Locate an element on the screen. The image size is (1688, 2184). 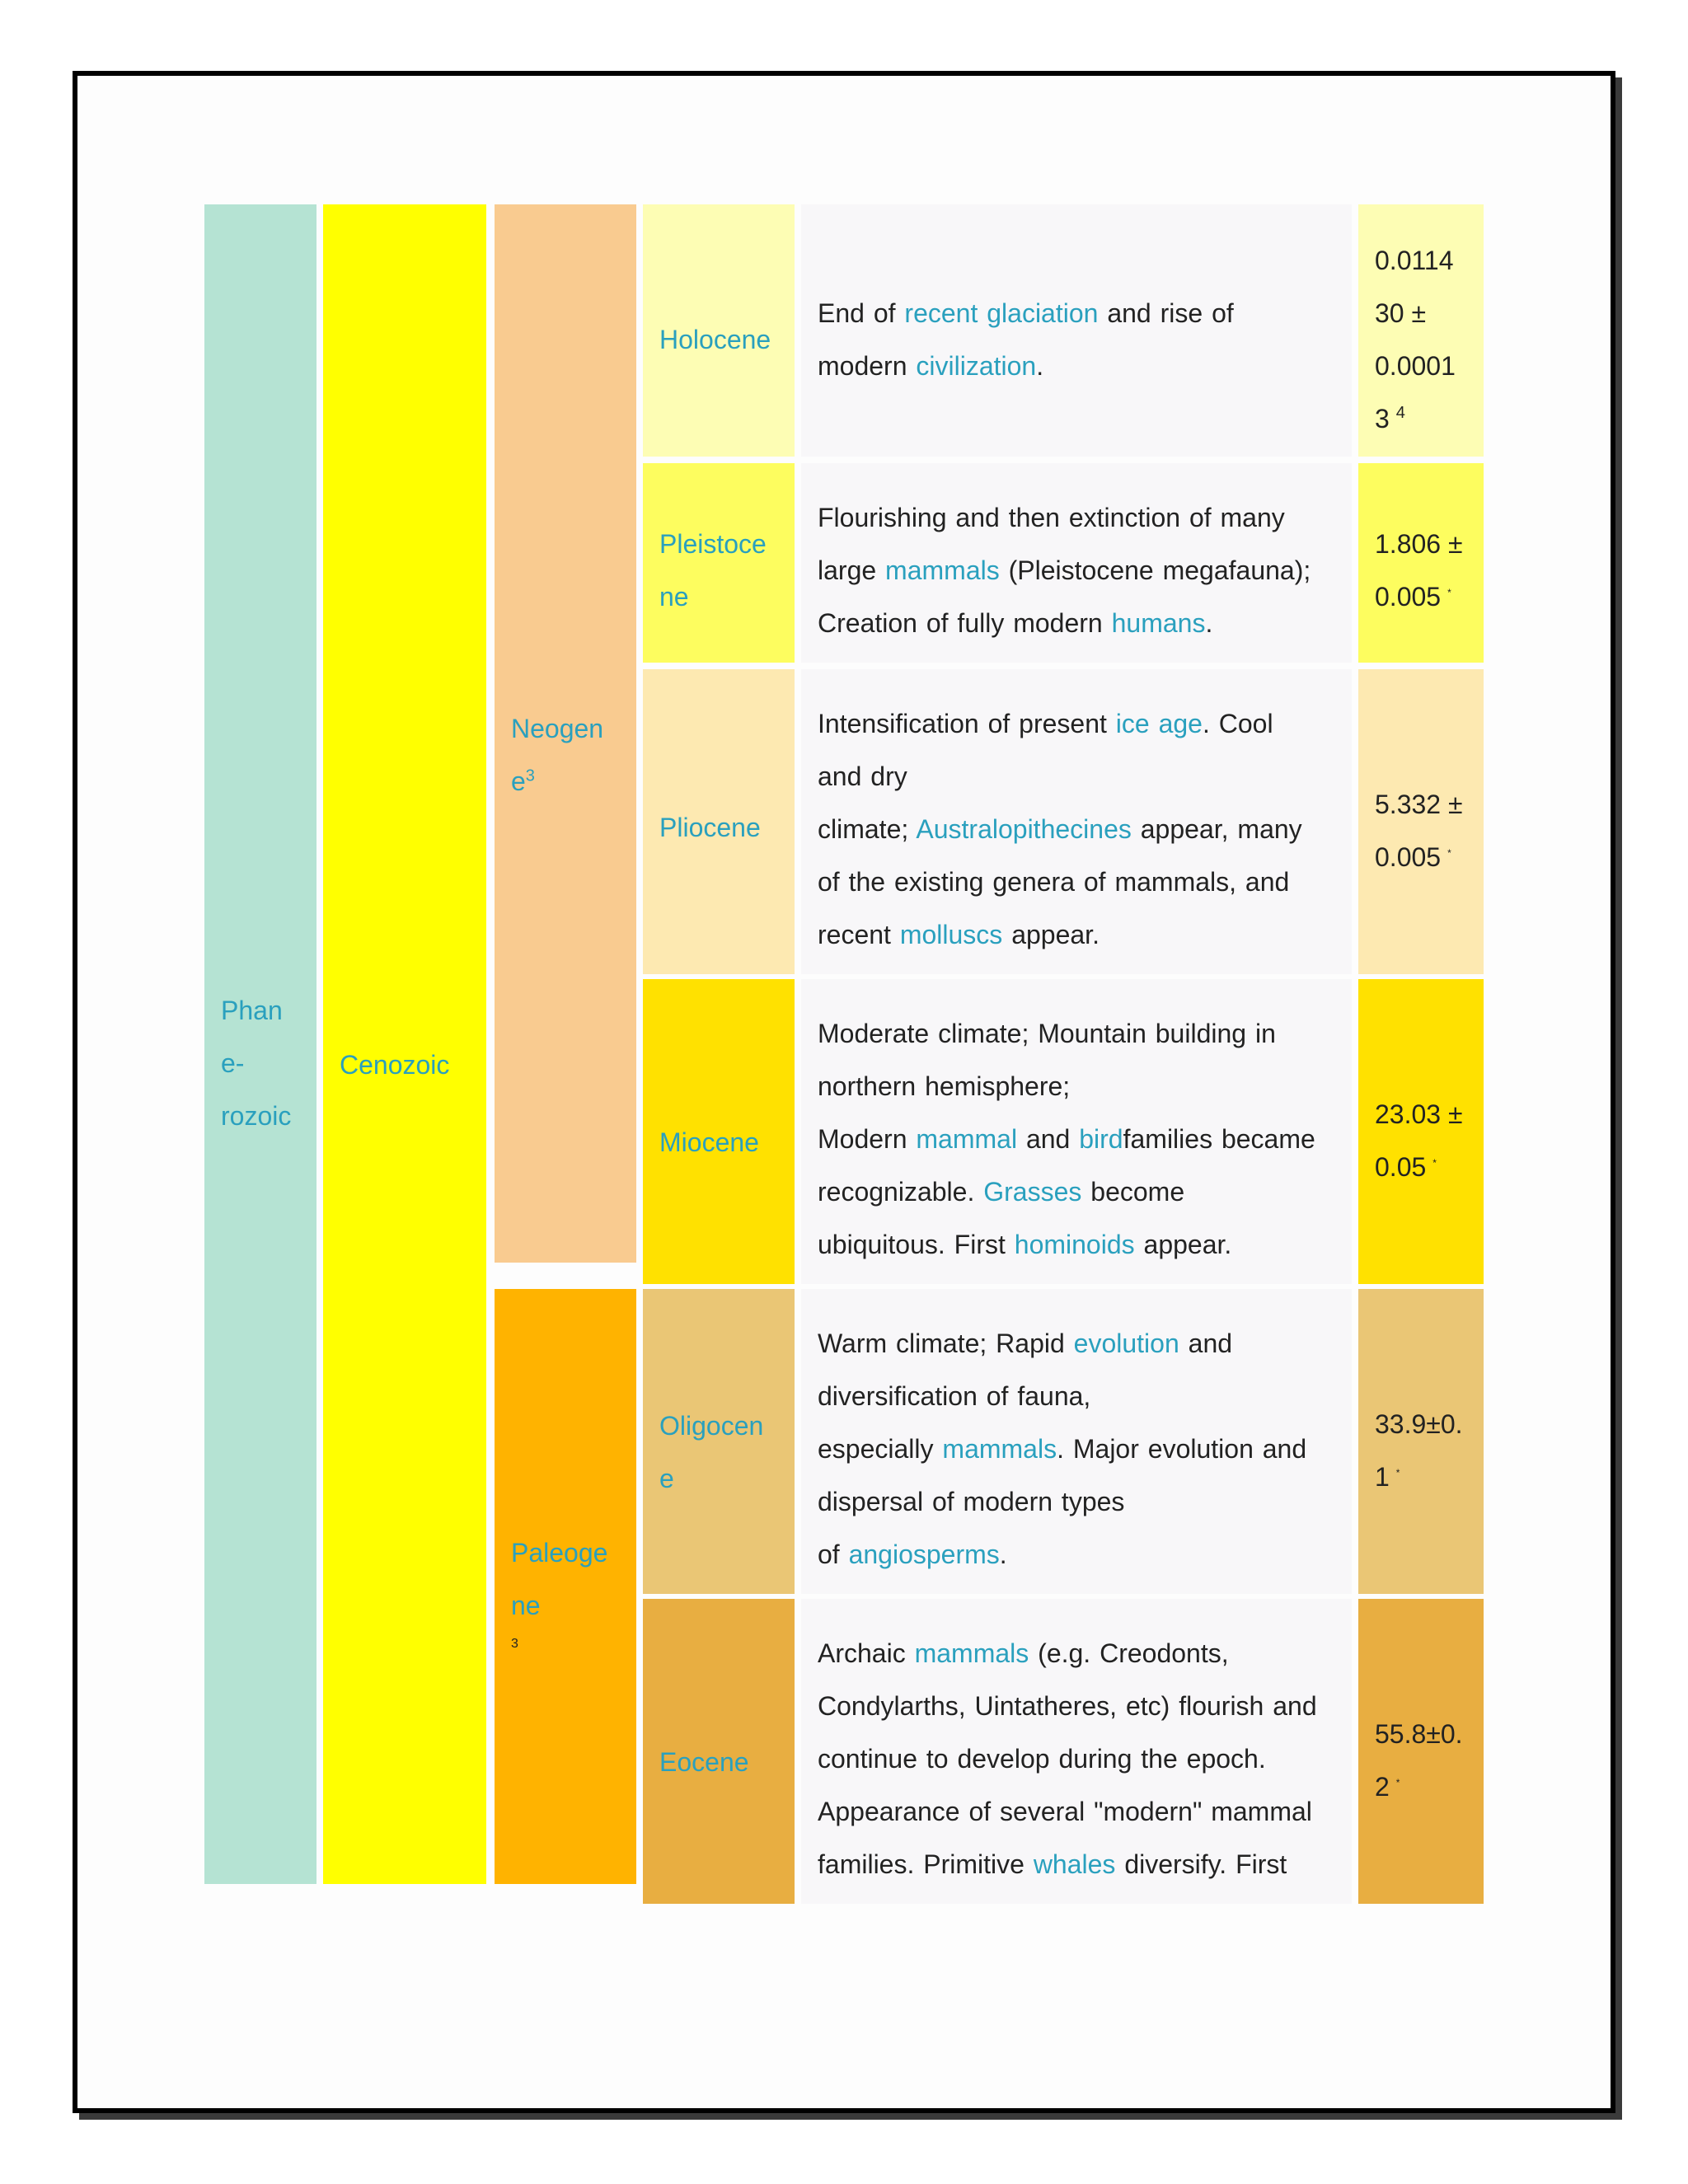
epoch-label-eocene: Eocene is located at coordinates (704, 1762).